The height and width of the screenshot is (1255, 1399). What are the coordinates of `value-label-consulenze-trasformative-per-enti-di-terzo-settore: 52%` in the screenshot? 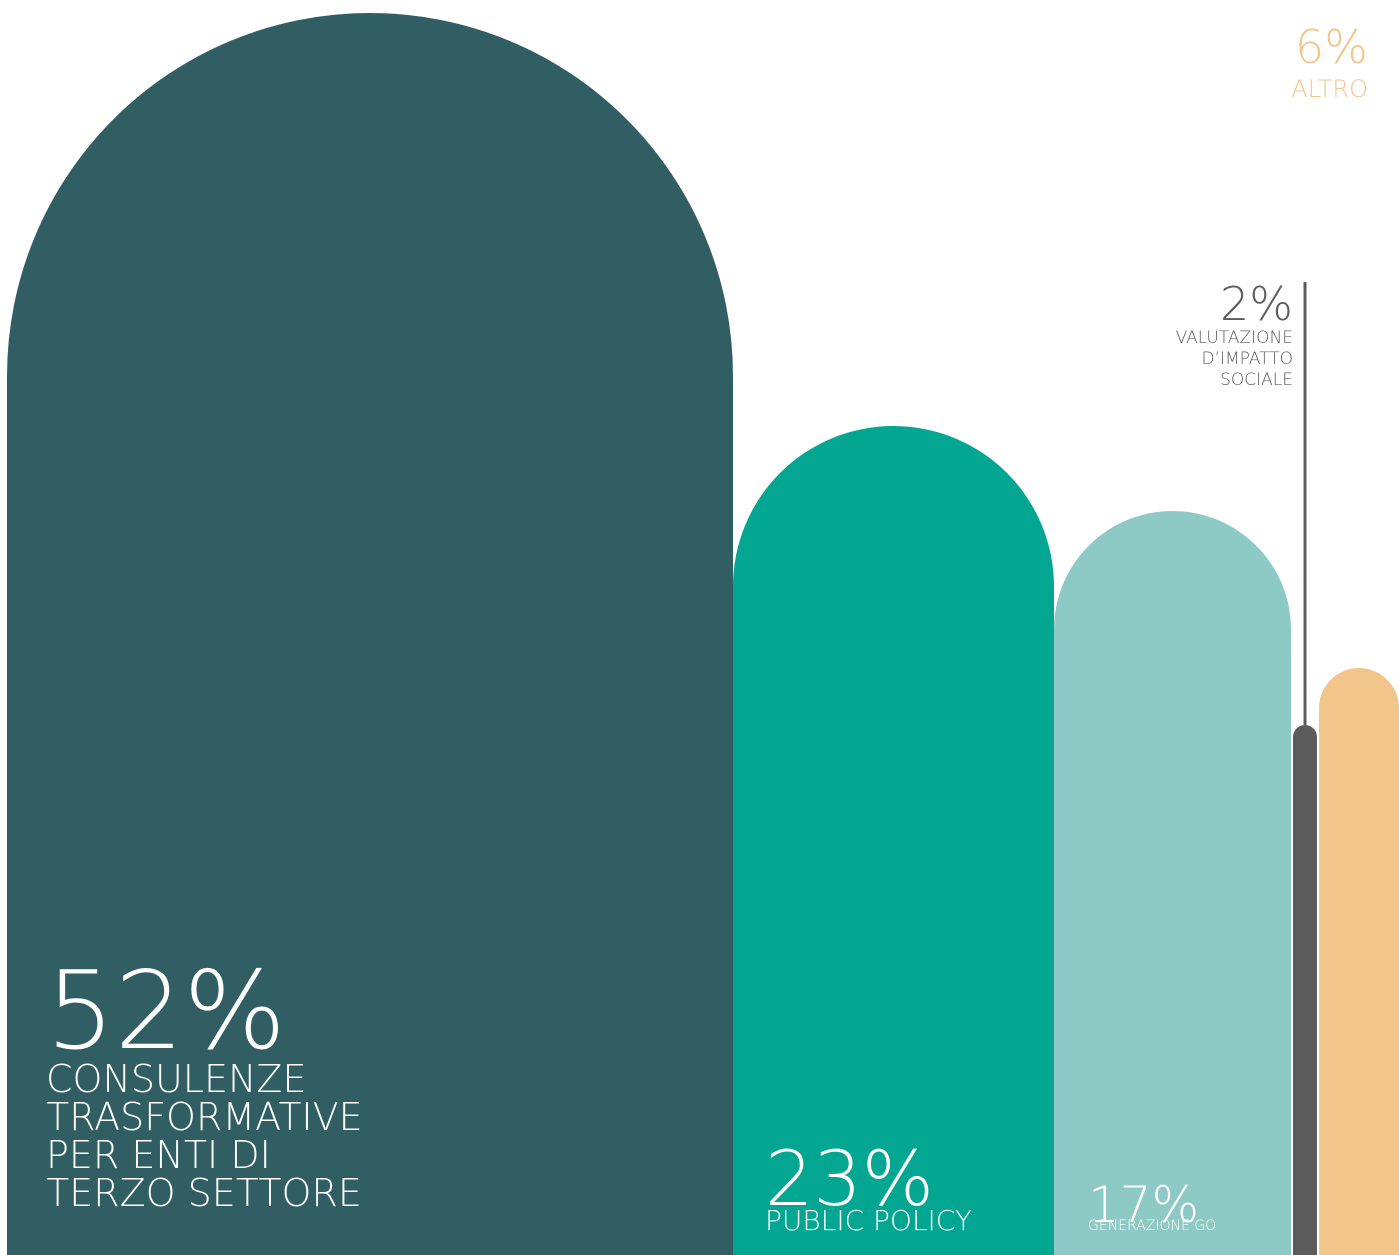 It's located at (166, 1011).